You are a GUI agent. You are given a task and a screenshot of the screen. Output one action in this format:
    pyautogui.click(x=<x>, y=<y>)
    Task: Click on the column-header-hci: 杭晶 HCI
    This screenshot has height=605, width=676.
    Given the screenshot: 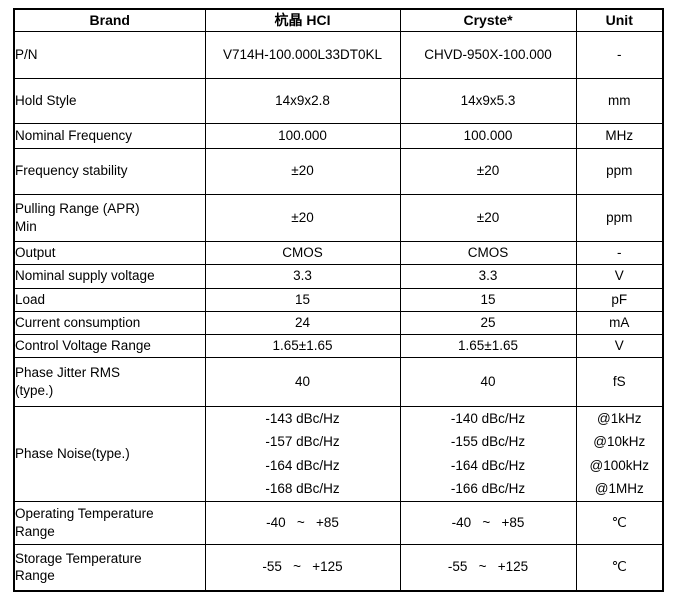 What is the action you would take?
    pyautogui.click(x=302, y=20)
    